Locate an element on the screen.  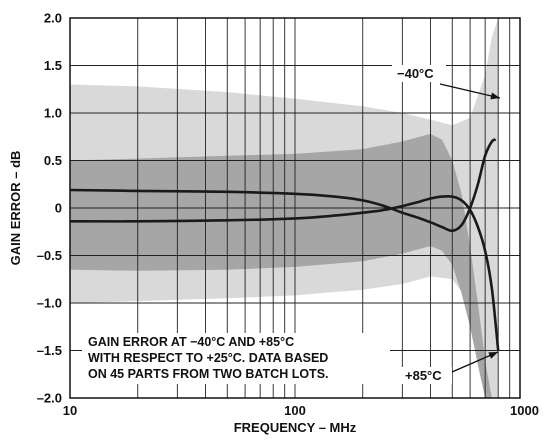
x-tick-label: 100 is located at coordinates (295, 410).